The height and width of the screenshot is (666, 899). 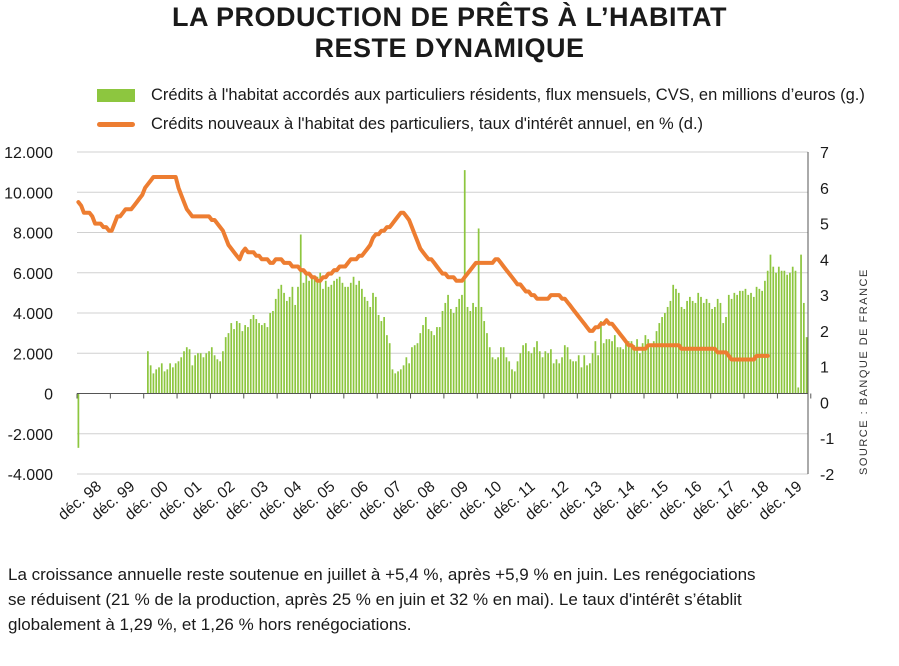 I want to click on y-right-tick-label: 1, so click(x=824, y=368).